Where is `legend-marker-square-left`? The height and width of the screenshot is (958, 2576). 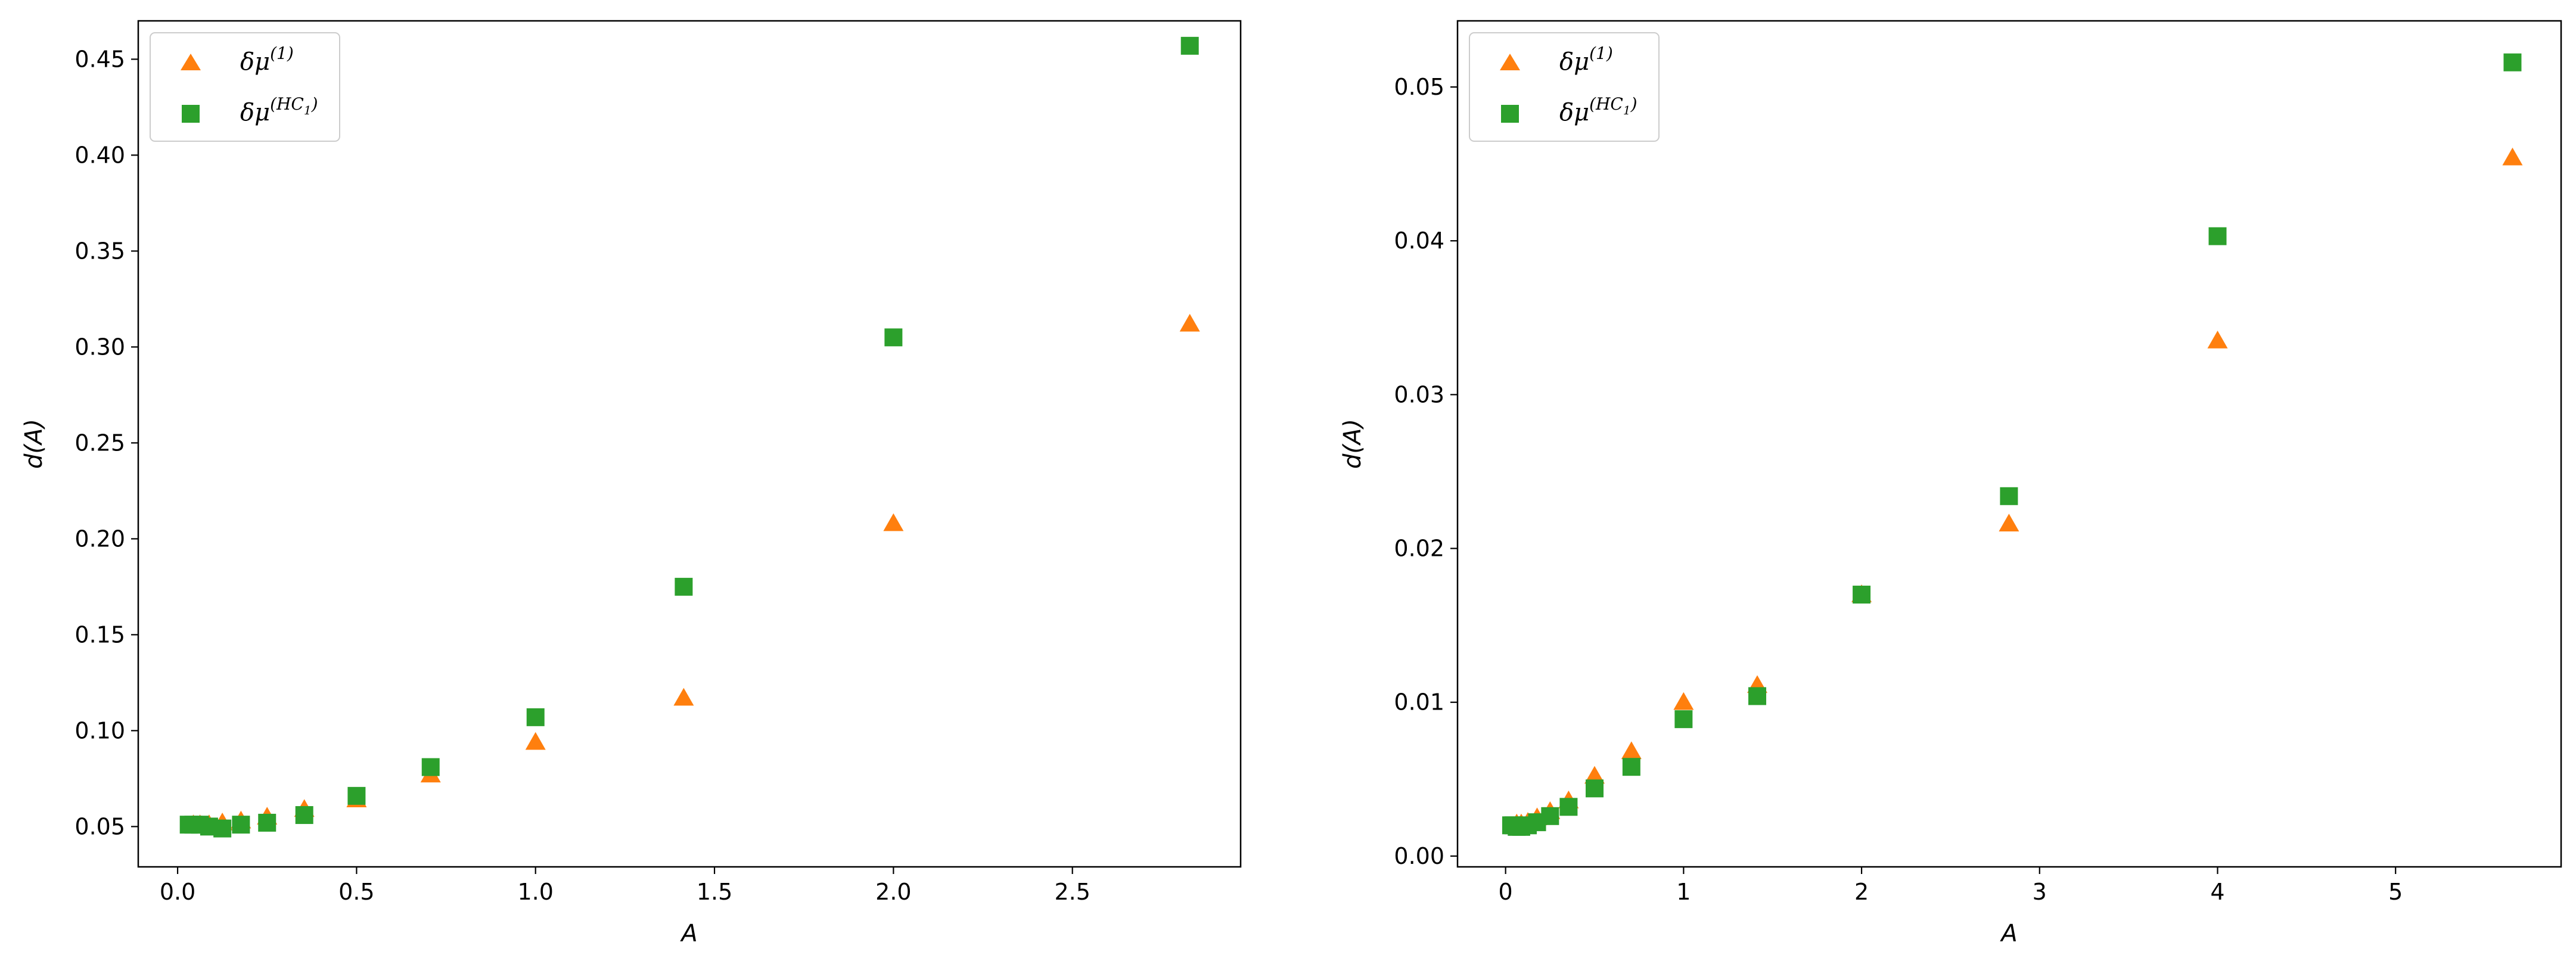 legend-marker-square-left is located at coordinates (191, 114).